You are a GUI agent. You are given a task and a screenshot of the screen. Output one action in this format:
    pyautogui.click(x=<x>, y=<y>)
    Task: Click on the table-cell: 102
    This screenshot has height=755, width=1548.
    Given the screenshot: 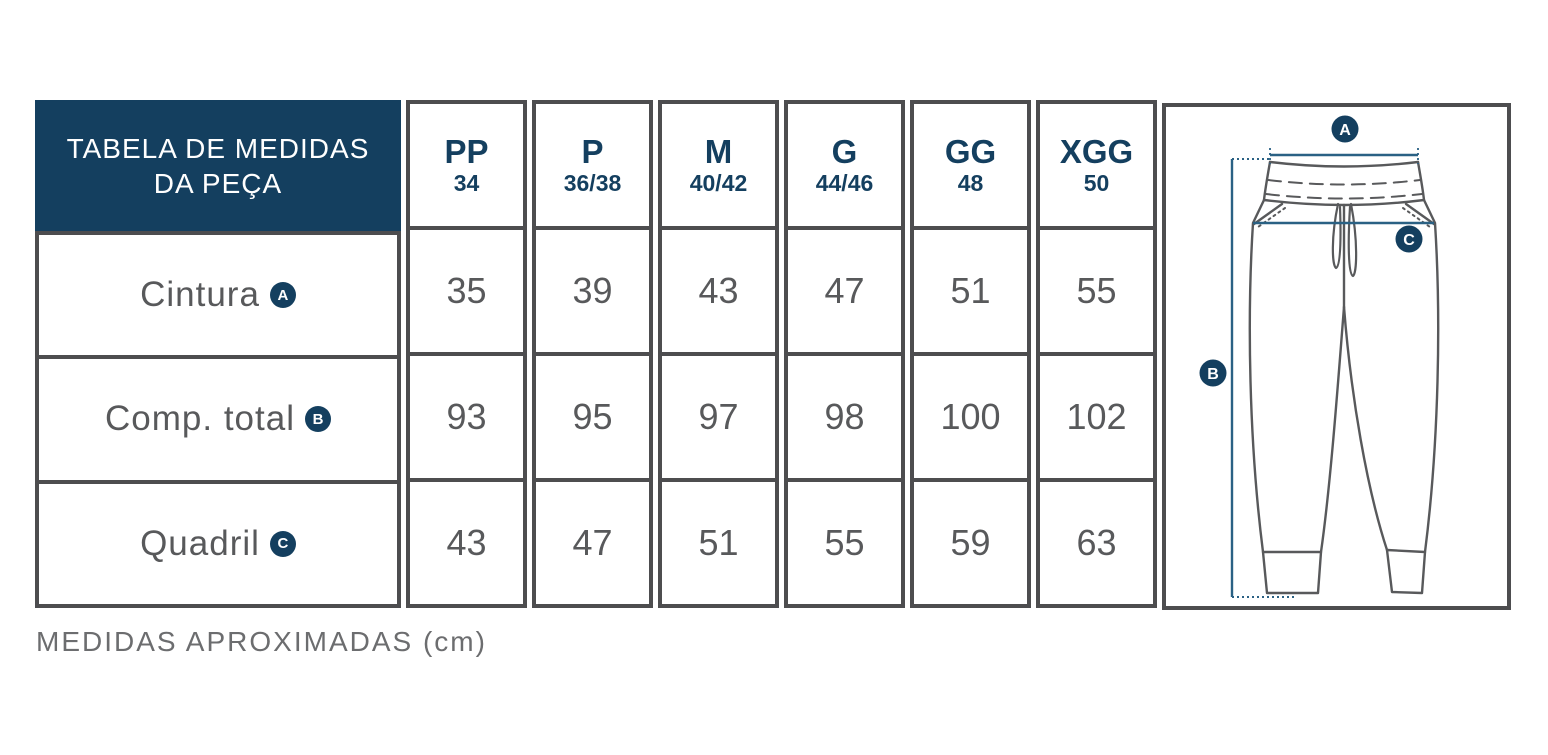 What is the action you would take?
    pyautogui.click(x=1096, y=415)
    